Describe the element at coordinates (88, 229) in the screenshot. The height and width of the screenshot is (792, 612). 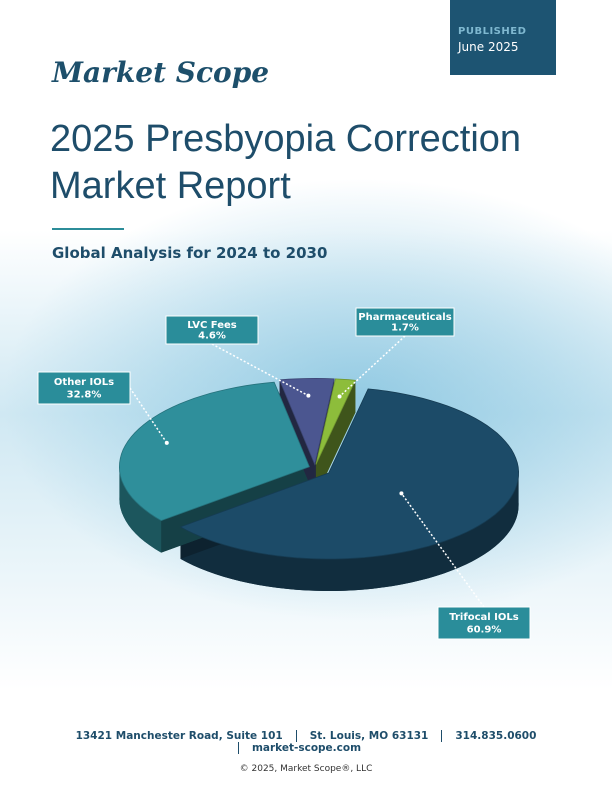
I see `rule` at that location.